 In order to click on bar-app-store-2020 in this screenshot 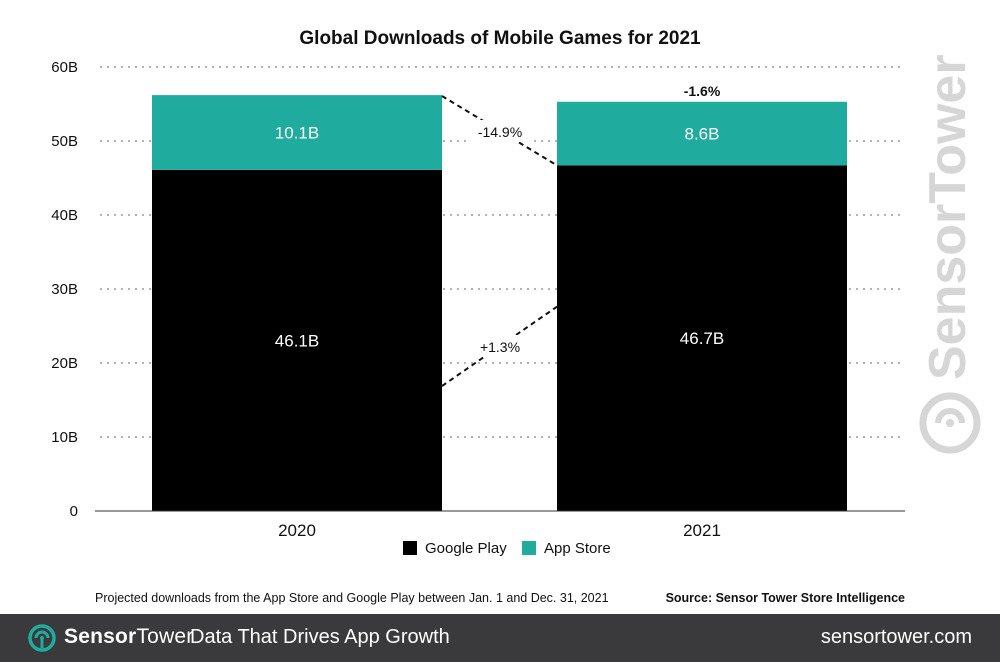, I will do `click(297, 132)`.